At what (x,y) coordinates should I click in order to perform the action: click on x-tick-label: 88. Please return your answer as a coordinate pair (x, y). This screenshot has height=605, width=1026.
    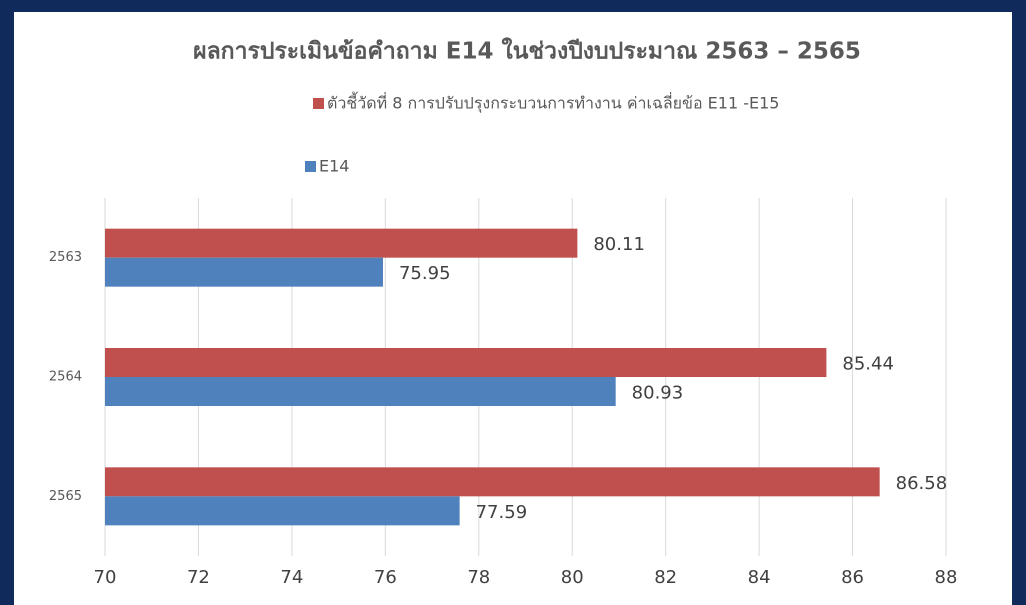
    Looking at the image, I should click on (946, 577).